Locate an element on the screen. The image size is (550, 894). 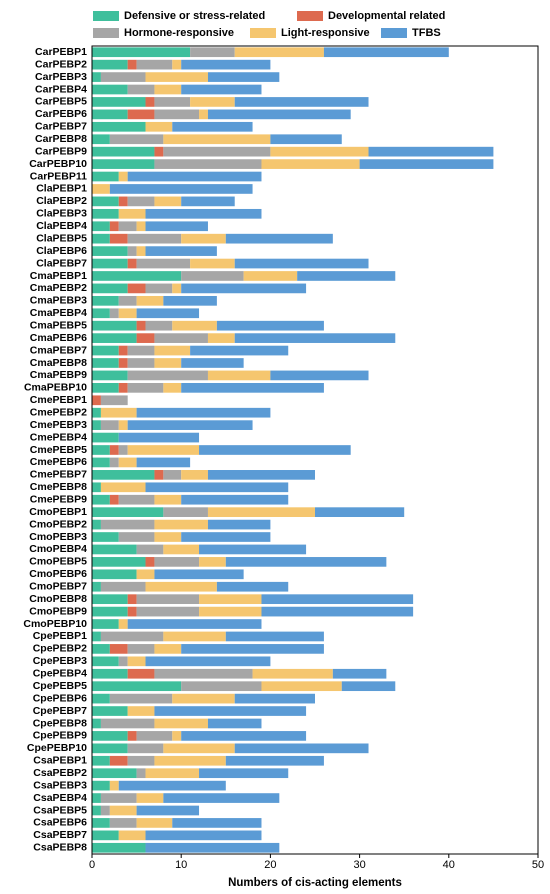
y-tick-label: CmePEBP2 is located at coordinates (58, 412).